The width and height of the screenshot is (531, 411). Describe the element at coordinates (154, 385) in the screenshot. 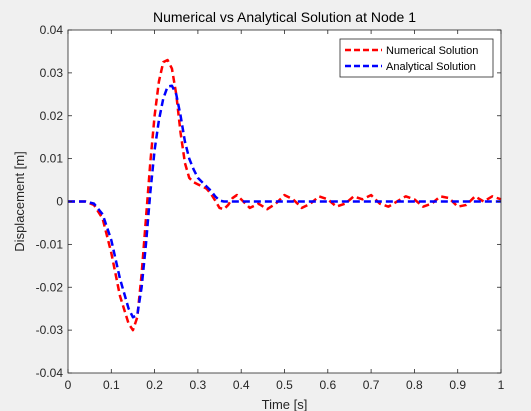

I see `x-tick-label: 0.2` at that location.